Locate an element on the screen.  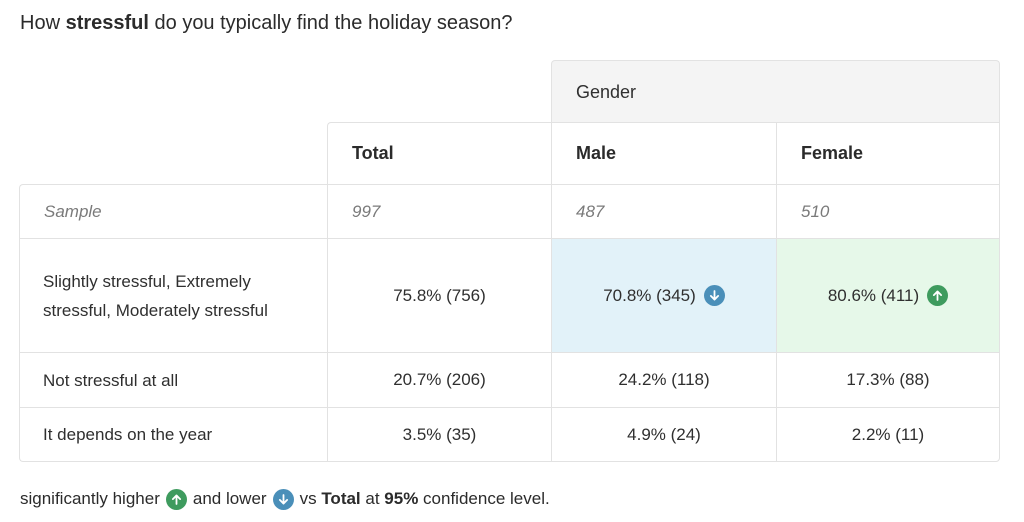
row-label-not-stressful: Not stressful at all is located at coordinates (173, 379).